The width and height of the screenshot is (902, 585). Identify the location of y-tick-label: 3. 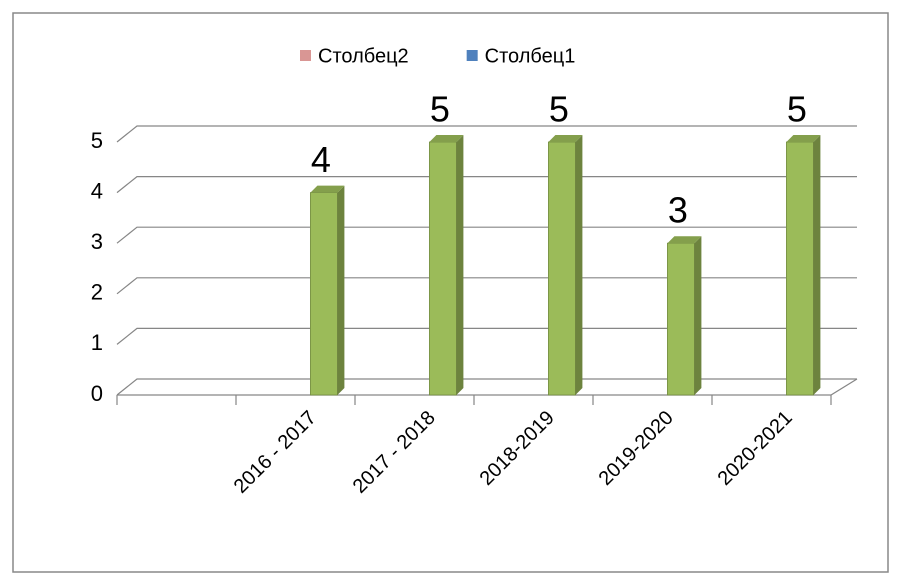
(97, 241).